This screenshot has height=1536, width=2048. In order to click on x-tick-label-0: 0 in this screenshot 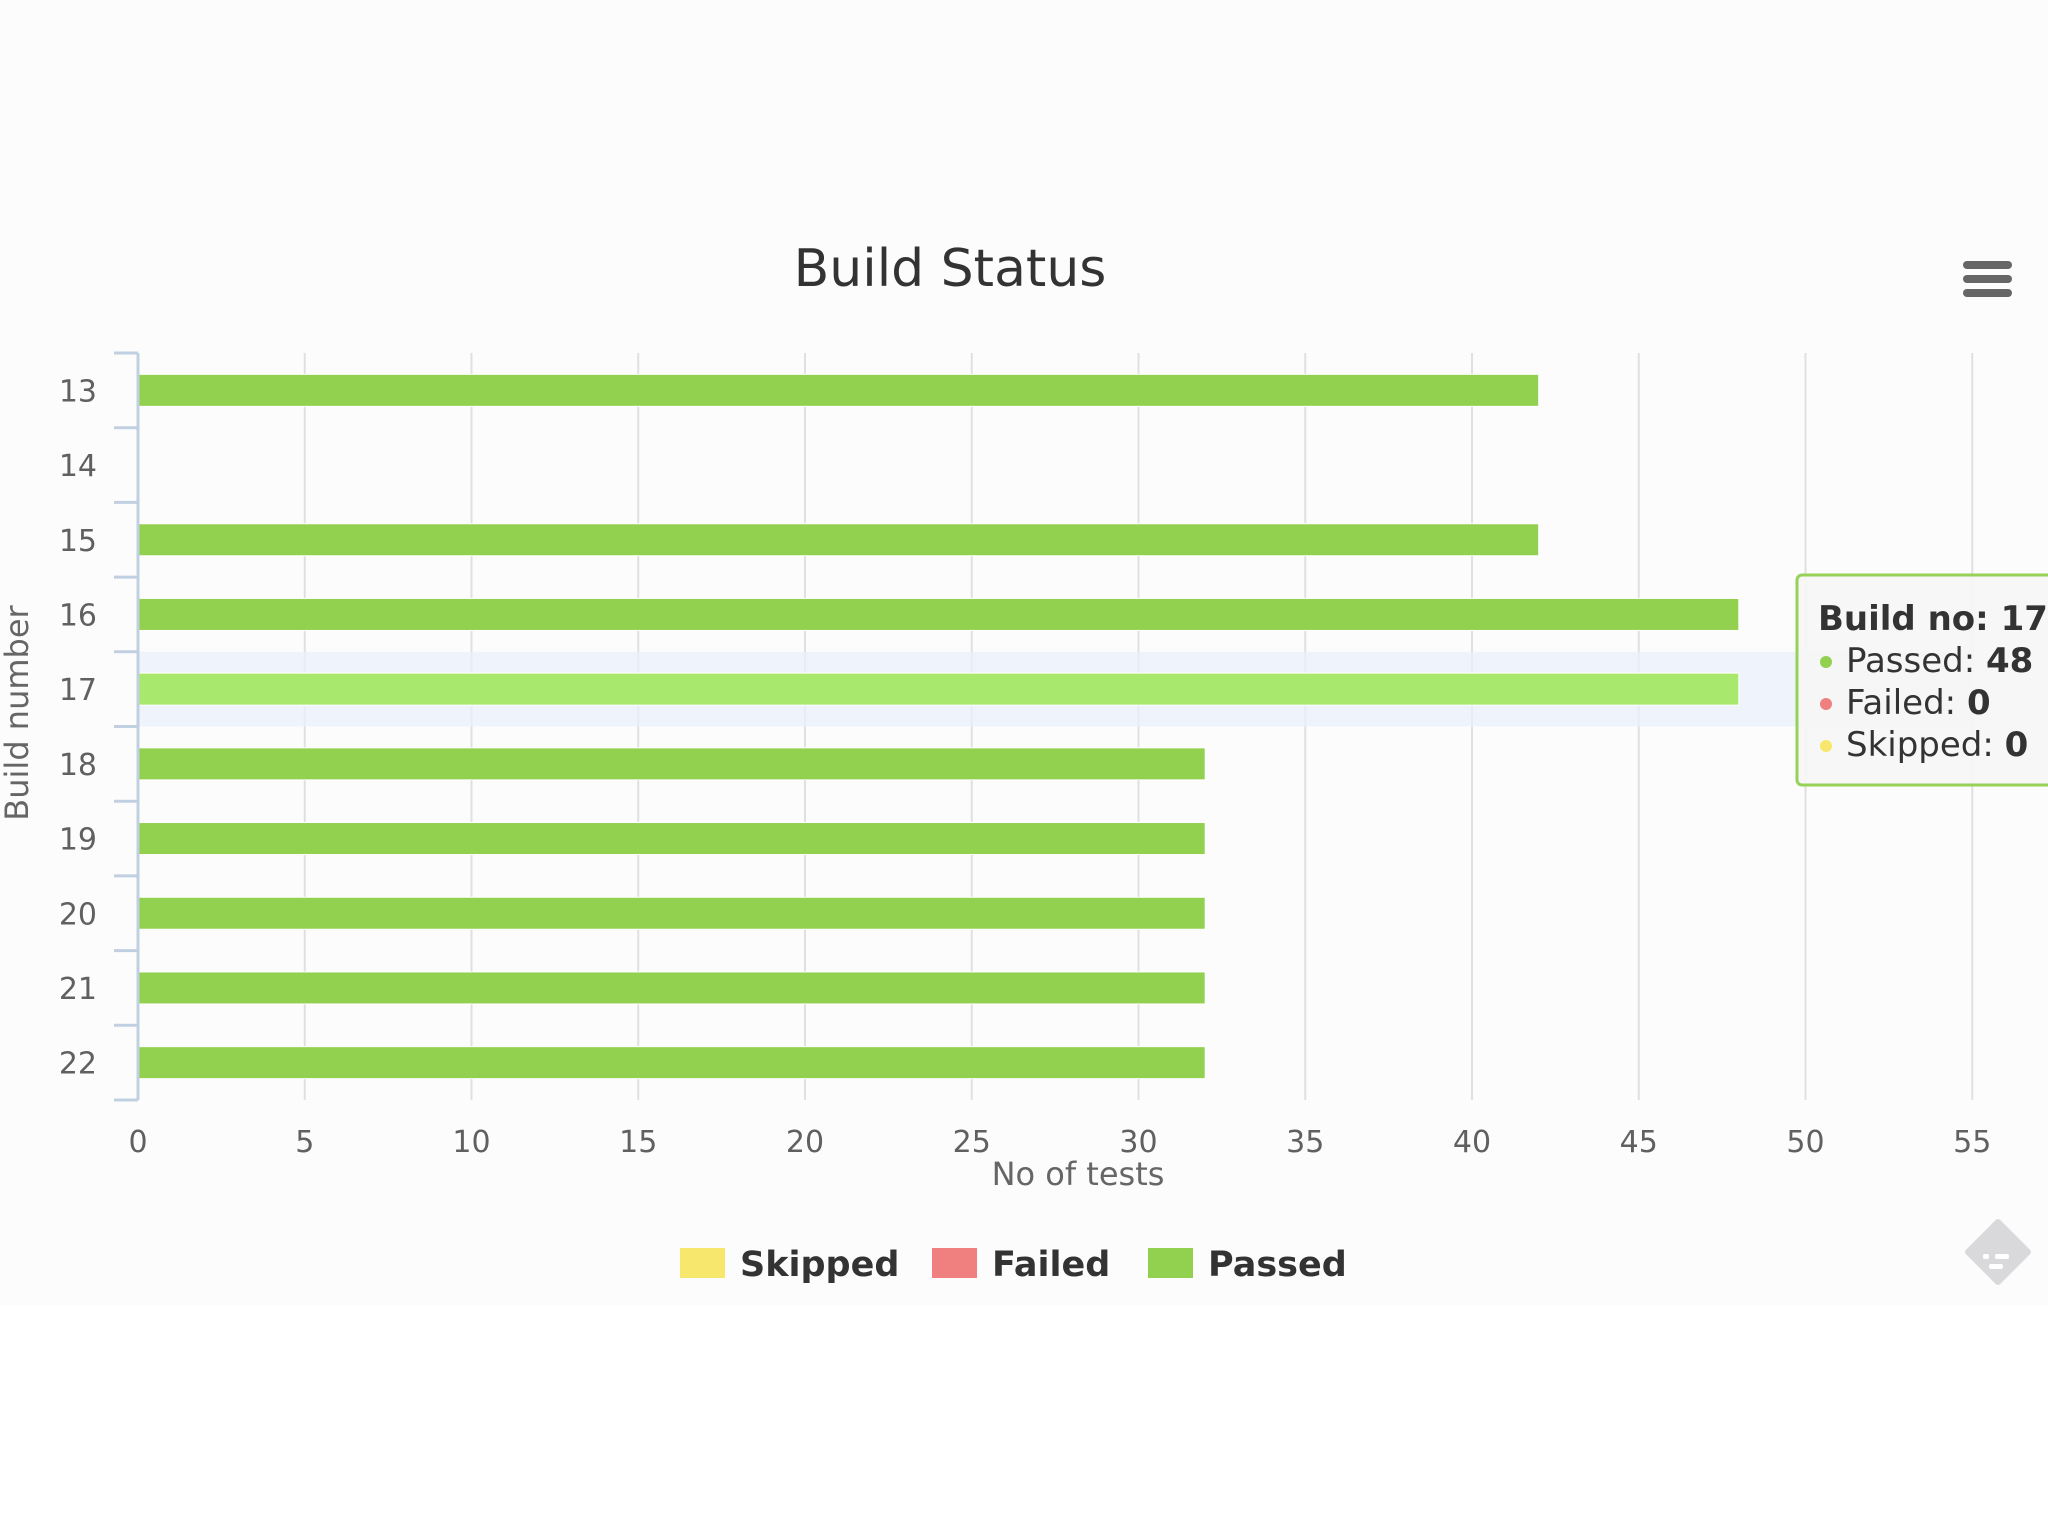, I will do `click(137, 1142)`.